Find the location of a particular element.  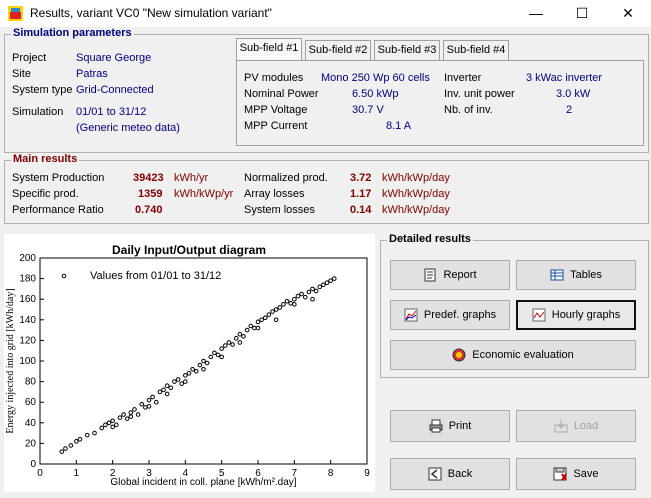

save-label: Save is located at coordinates (586, 474).